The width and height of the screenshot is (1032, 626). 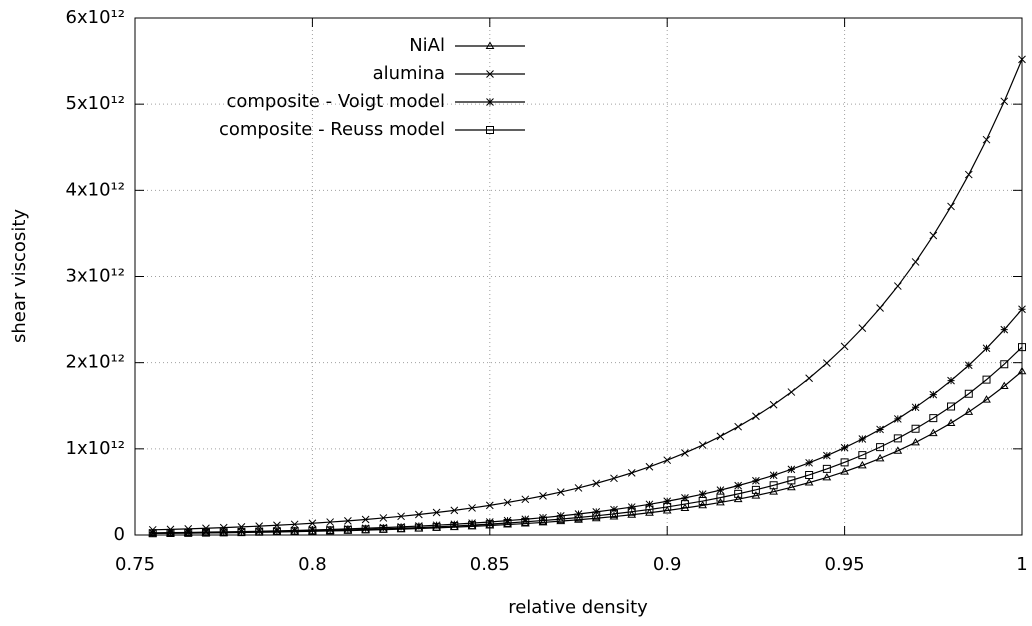 What do you see at coordinates (95, 448) in the screenshot?
I see `y-tick-label: 1x10¹²` at bounding box center [95, 448].